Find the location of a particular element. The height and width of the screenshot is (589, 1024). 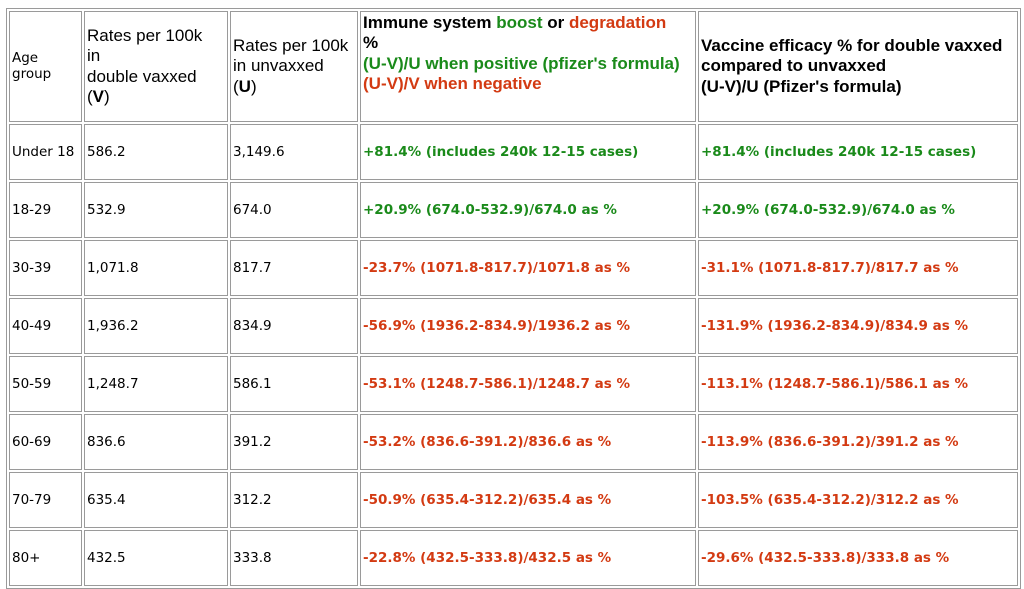

header-efficacy-line1: Vaccine efficacy % for double vaxxed is located at coordinates (852, 45).